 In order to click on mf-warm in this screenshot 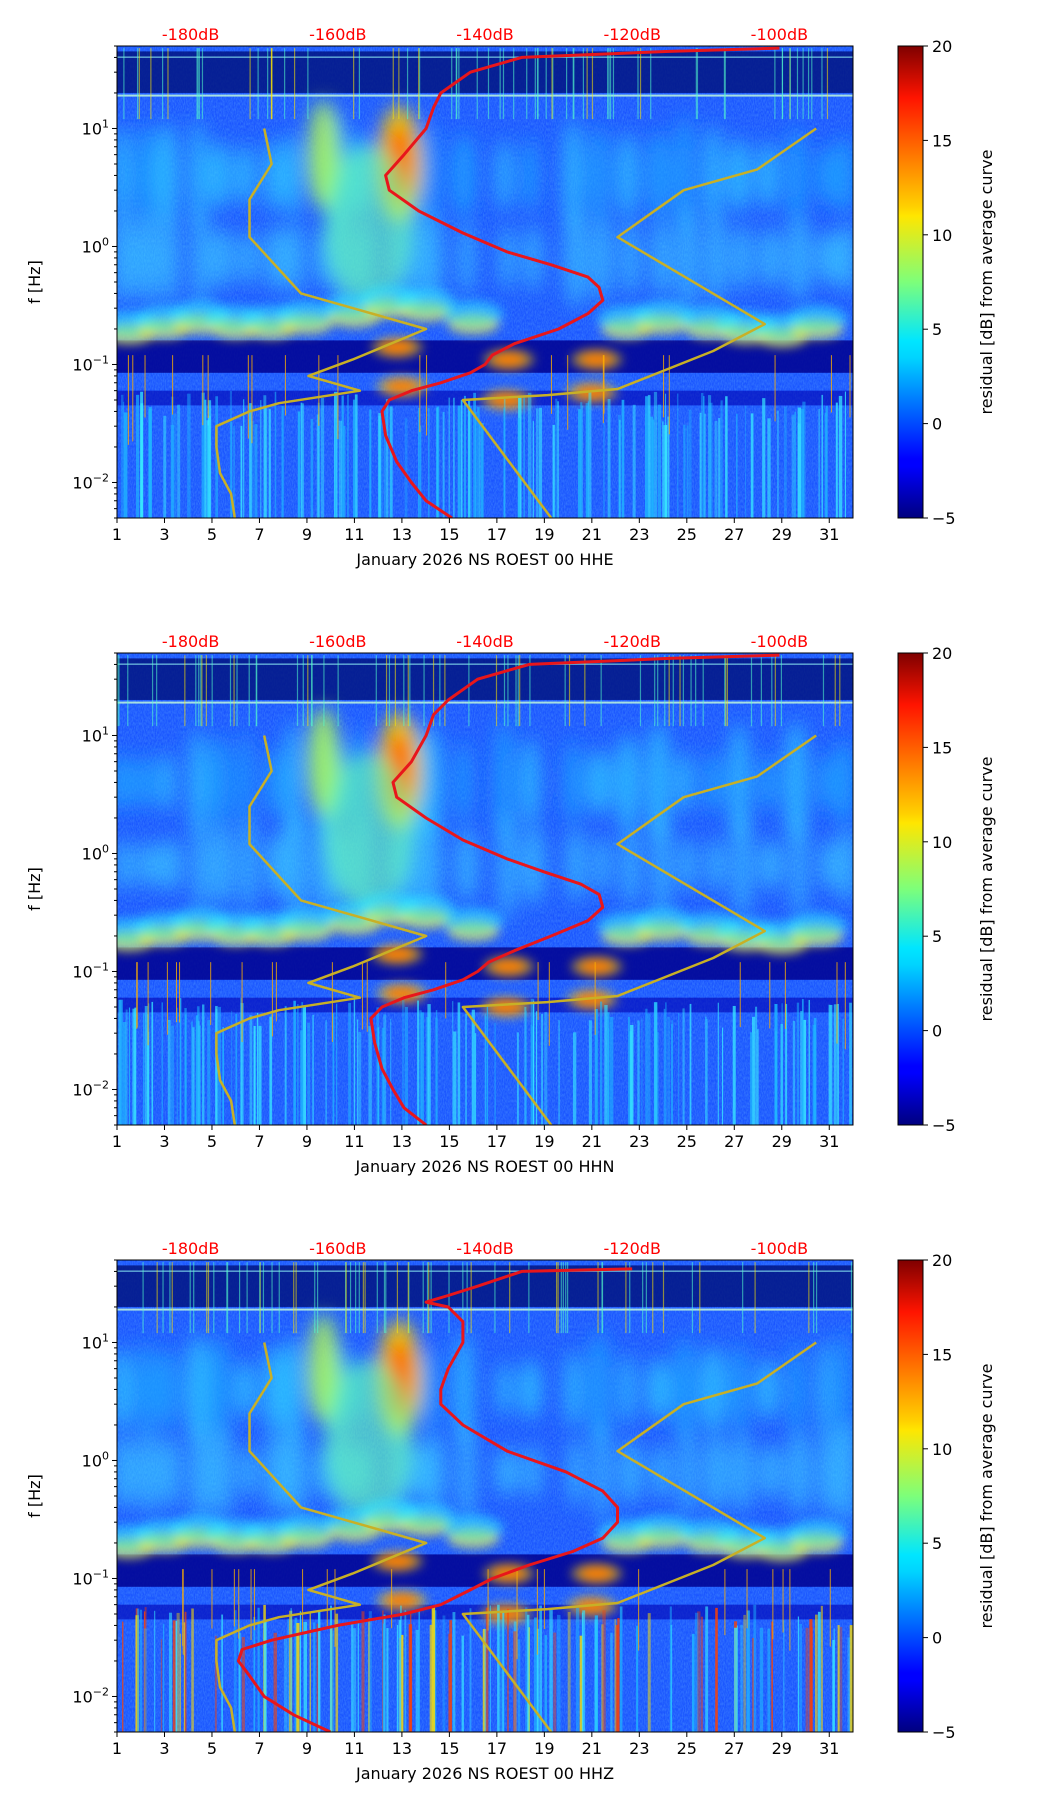, I will do `click(368, 1439)`.